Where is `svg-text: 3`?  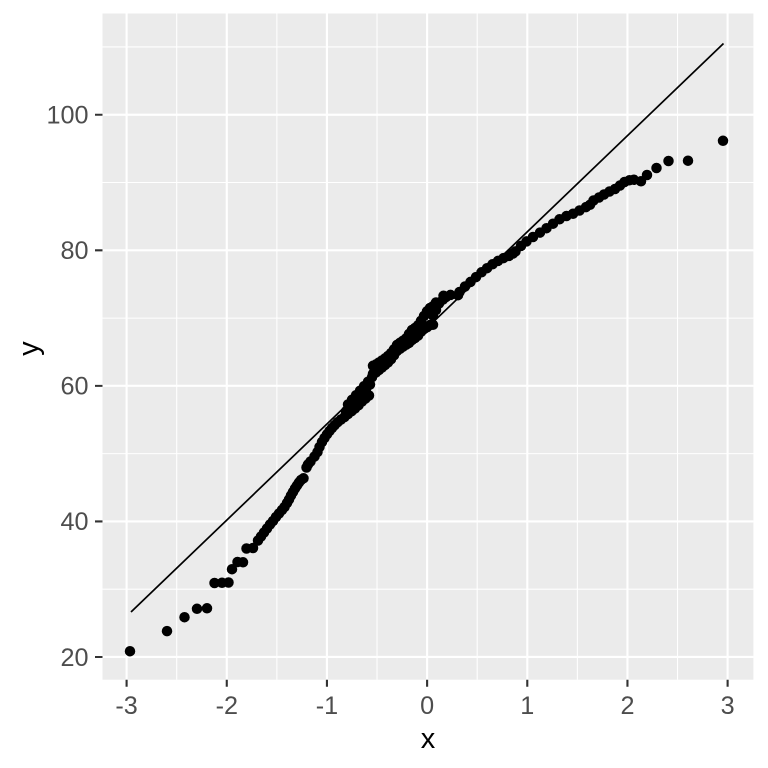 svg-text: 3 is located at coordinates (728, 706).